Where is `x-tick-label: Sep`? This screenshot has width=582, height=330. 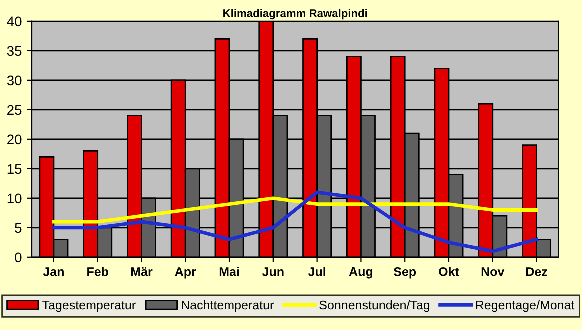
x-tick-label: Sep is located at coordinates (405, 273).